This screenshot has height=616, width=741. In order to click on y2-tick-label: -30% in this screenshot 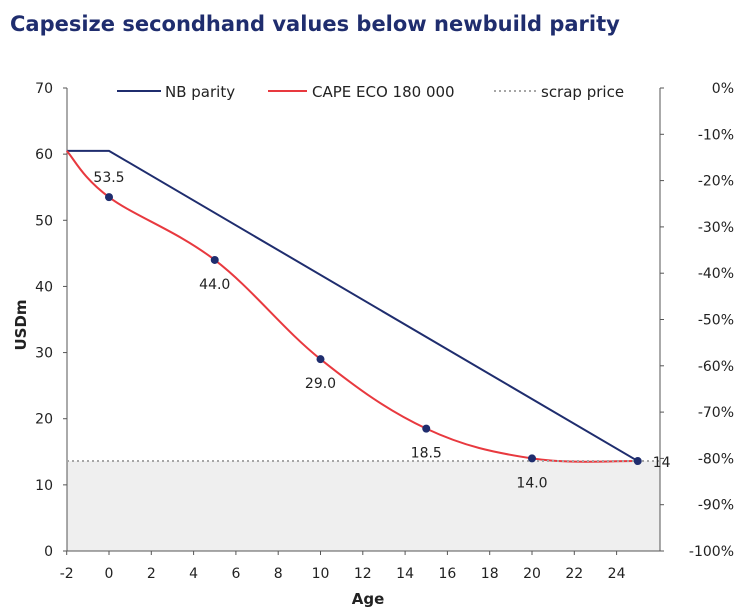, I will do `click(716, 228)`.